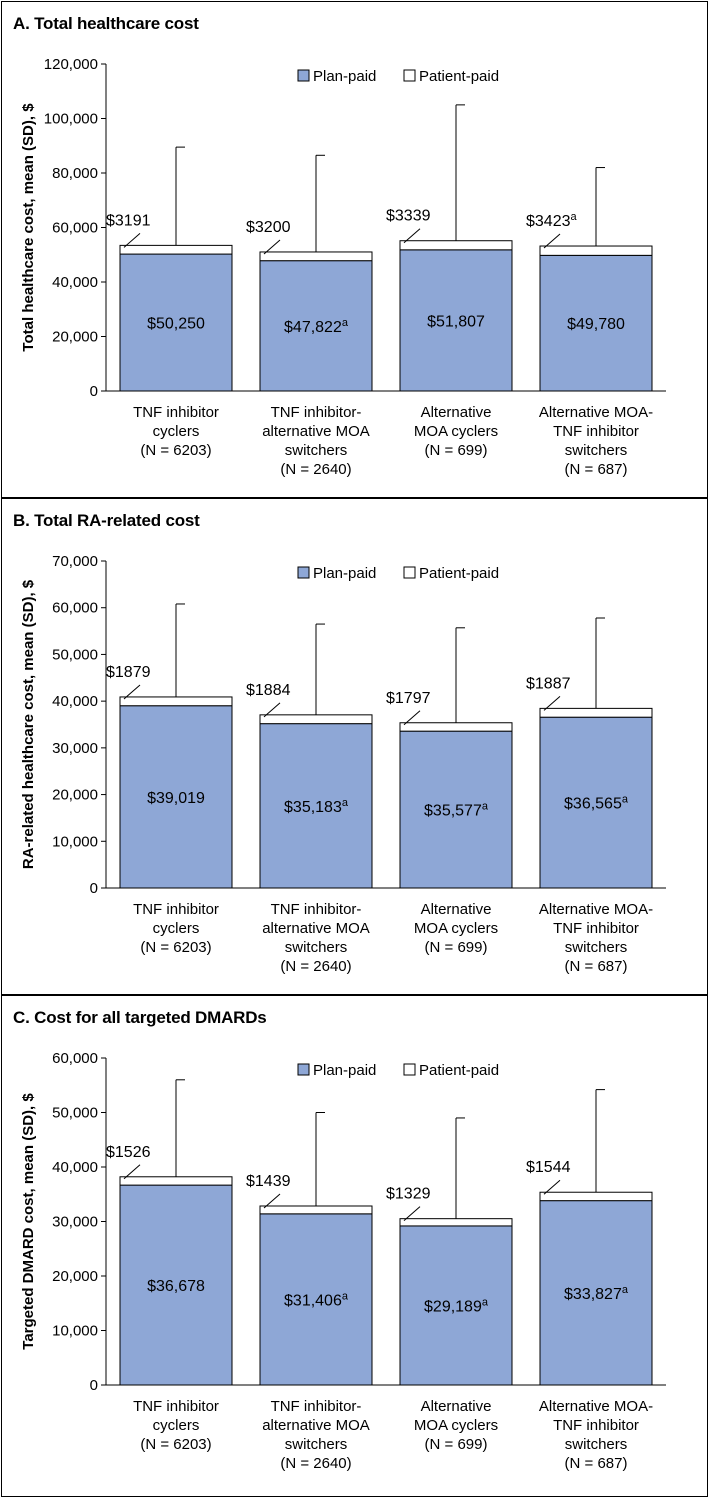 This screenshot has width=710, height=1499. Describe the element at coordinates (596, 1293) in the screenshot. I see `data-label-plan-paid: $33,827a` at that location.